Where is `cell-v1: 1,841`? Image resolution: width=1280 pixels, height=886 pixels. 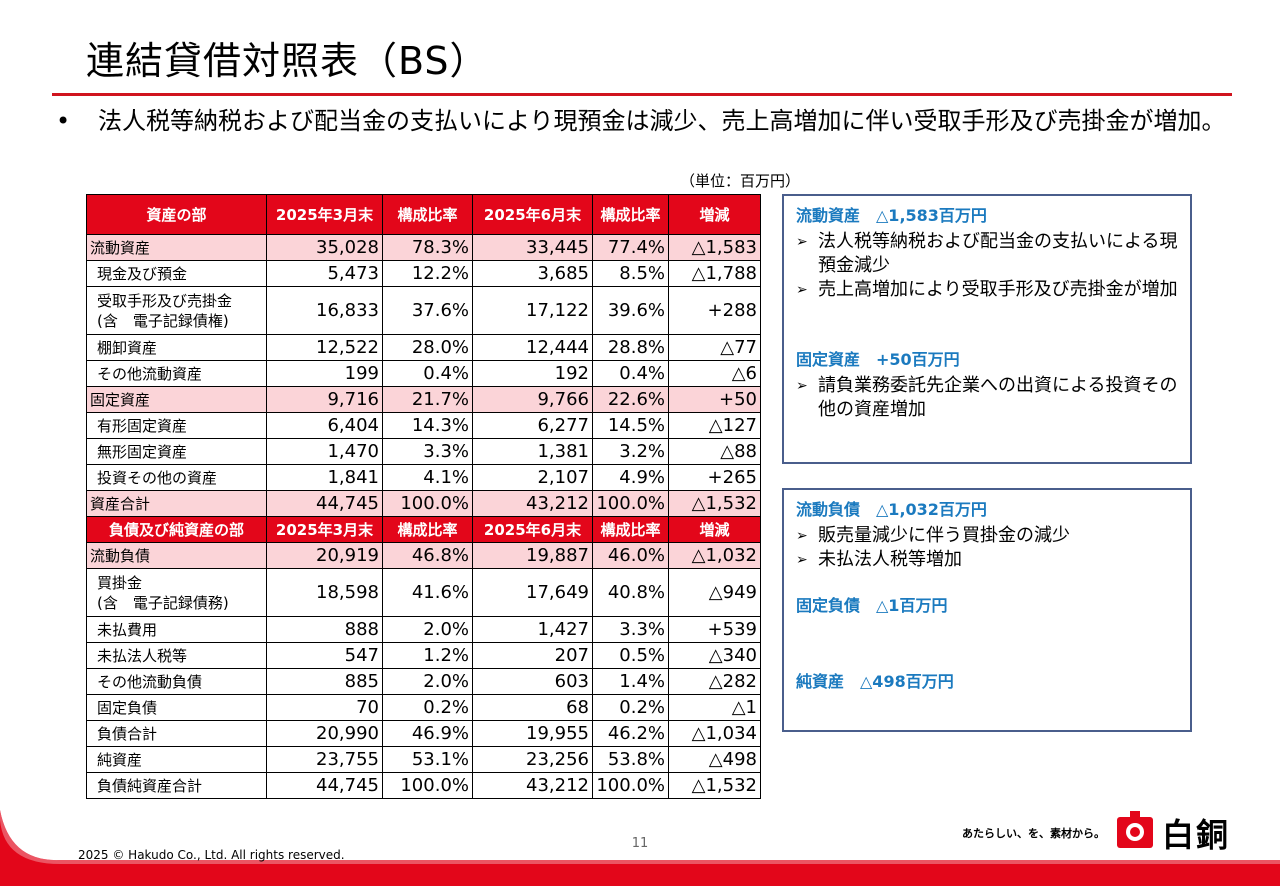 cell-v1: 1,841 is located at coordinates (324, 477).